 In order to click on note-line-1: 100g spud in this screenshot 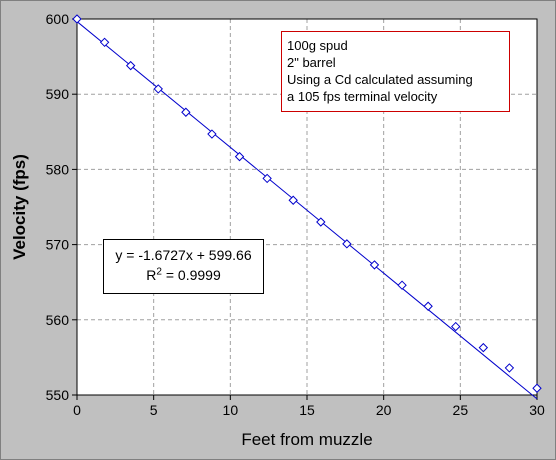, I will do `click(317, 45)`.